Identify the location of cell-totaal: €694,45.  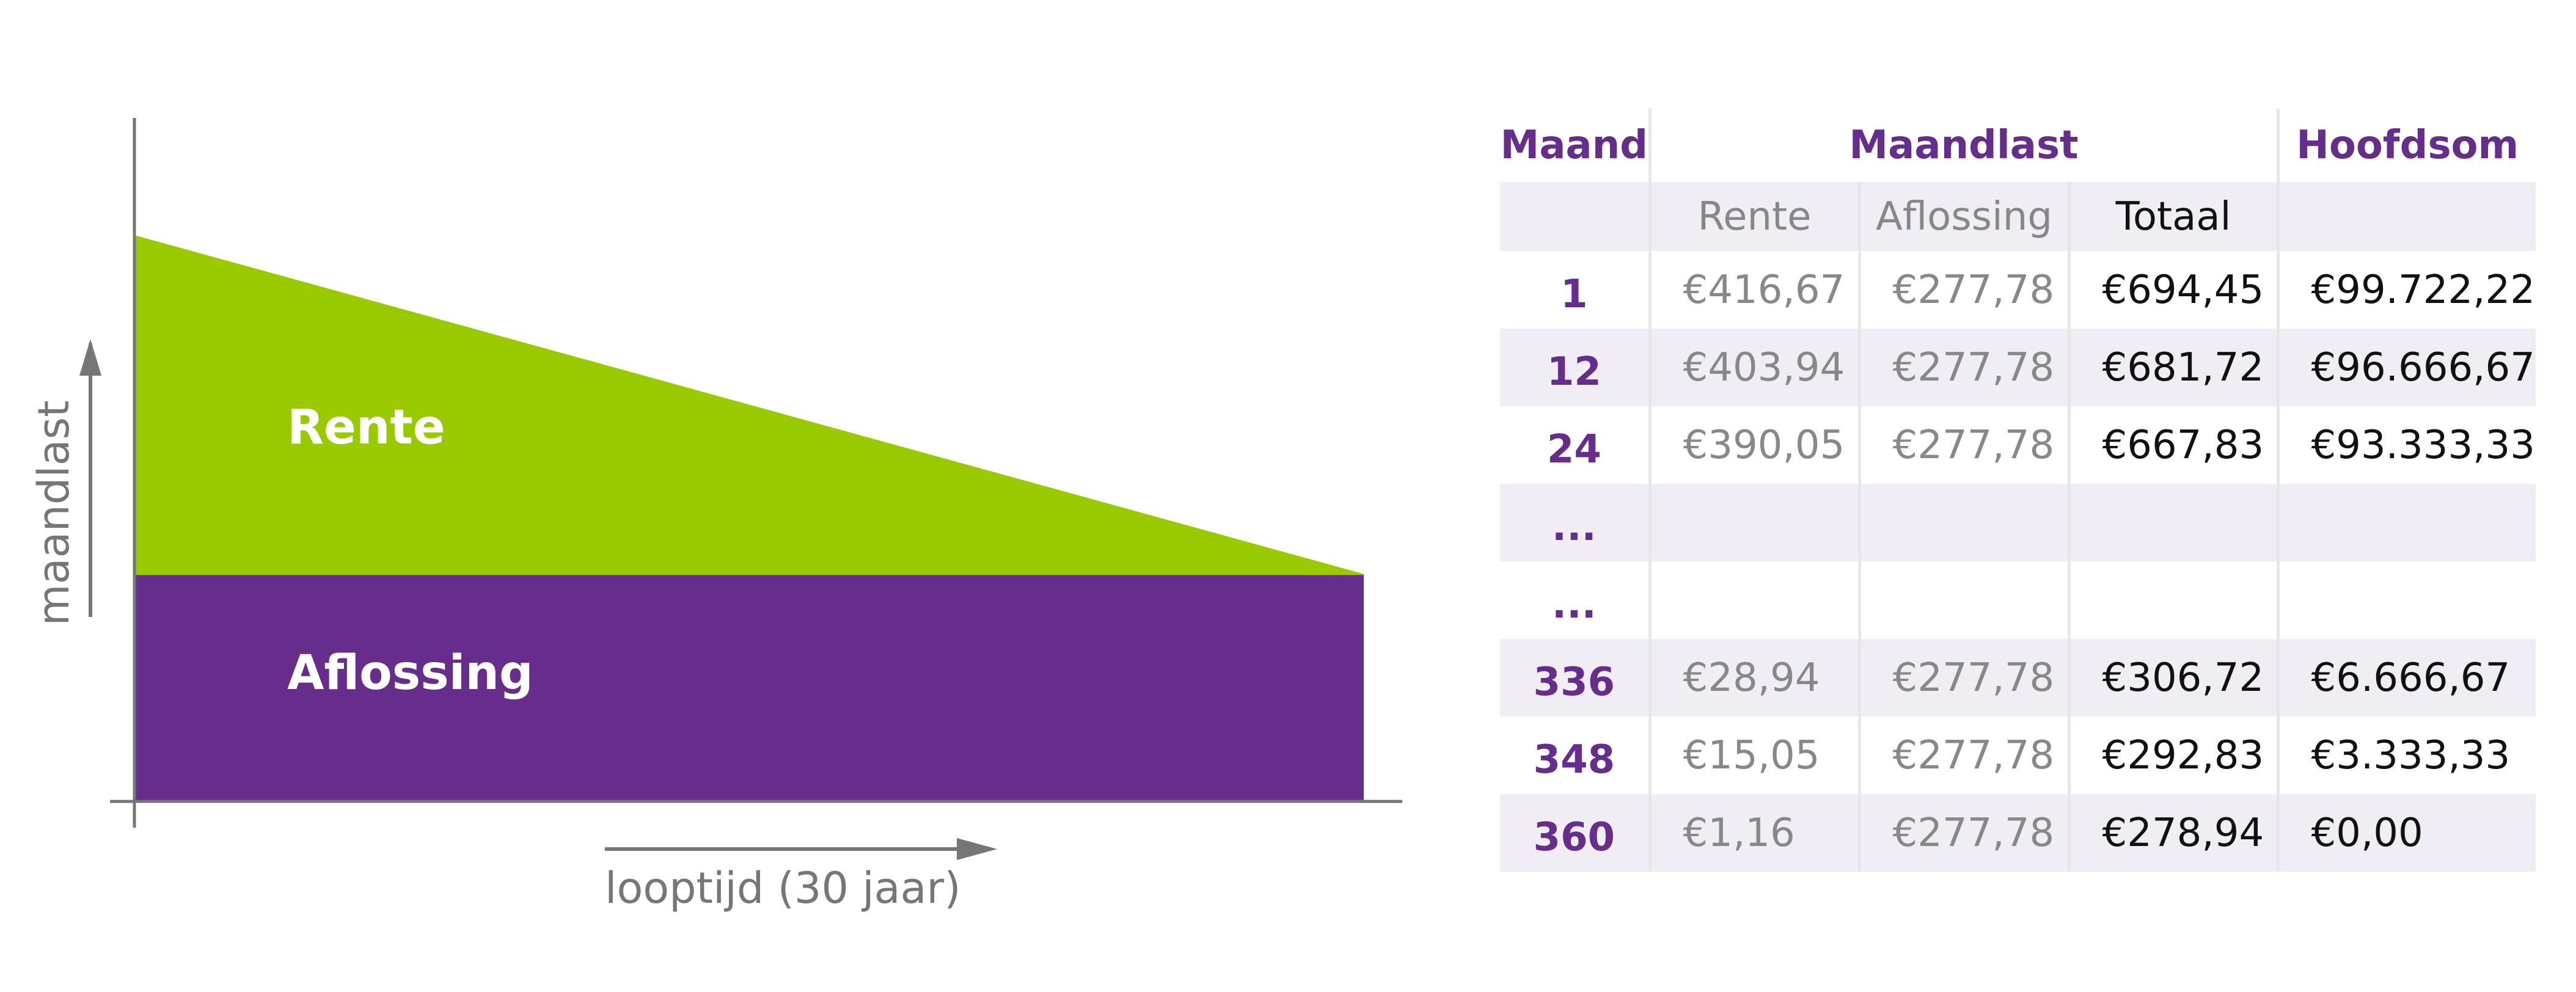
(2172, 290).